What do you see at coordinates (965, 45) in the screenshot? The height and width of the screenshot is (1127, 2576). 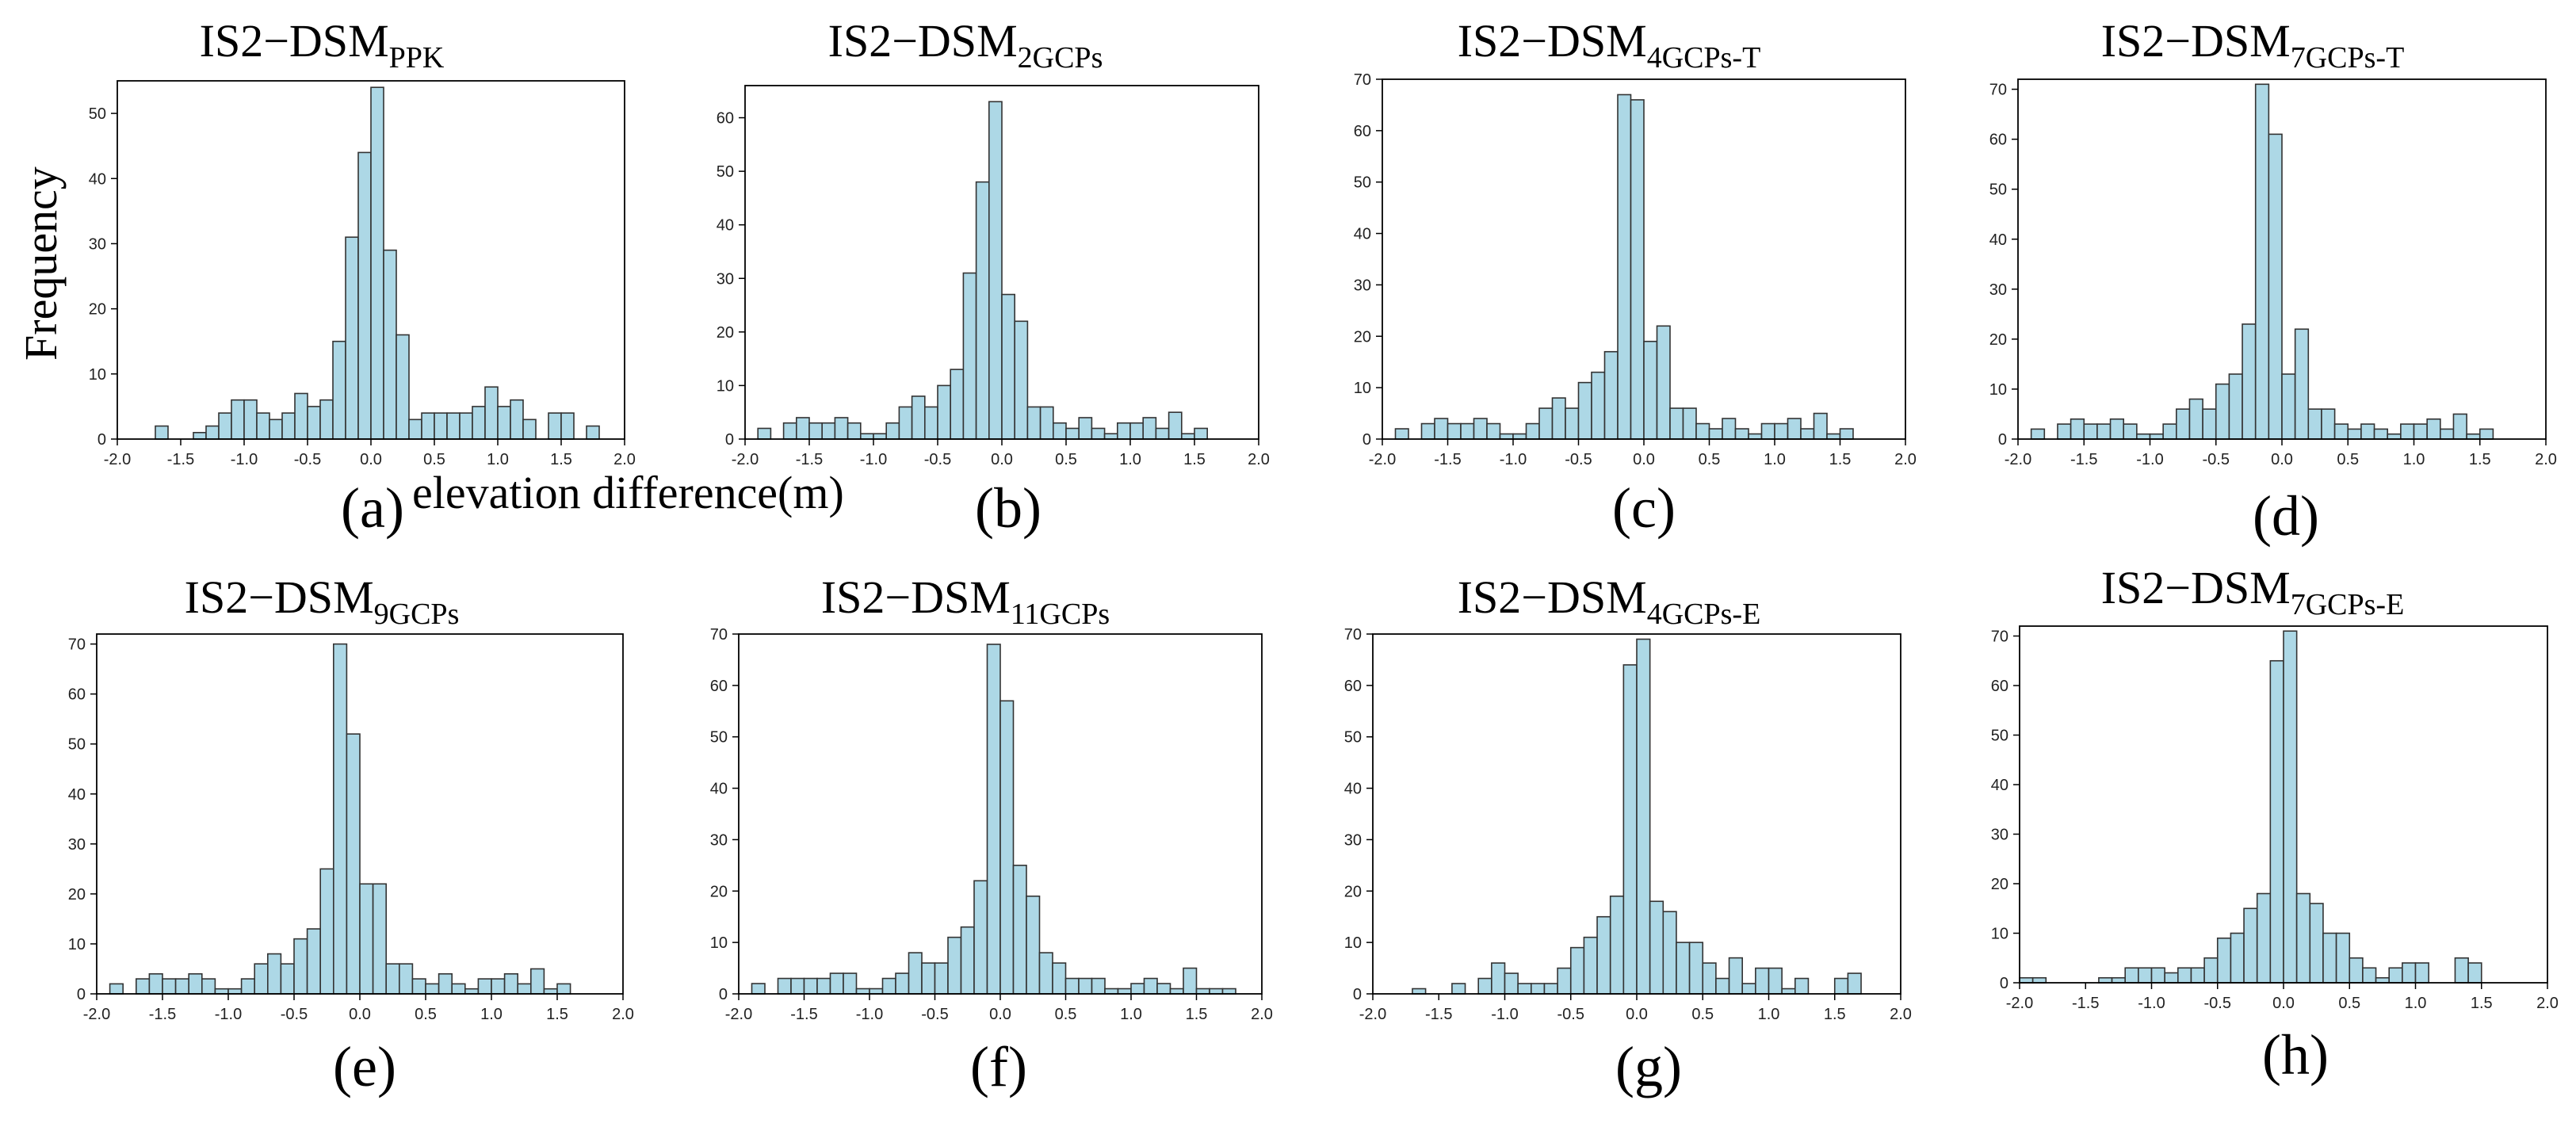 I see `panel-title: IS2−DSM2GCPs` at bounding box center [965, 45].